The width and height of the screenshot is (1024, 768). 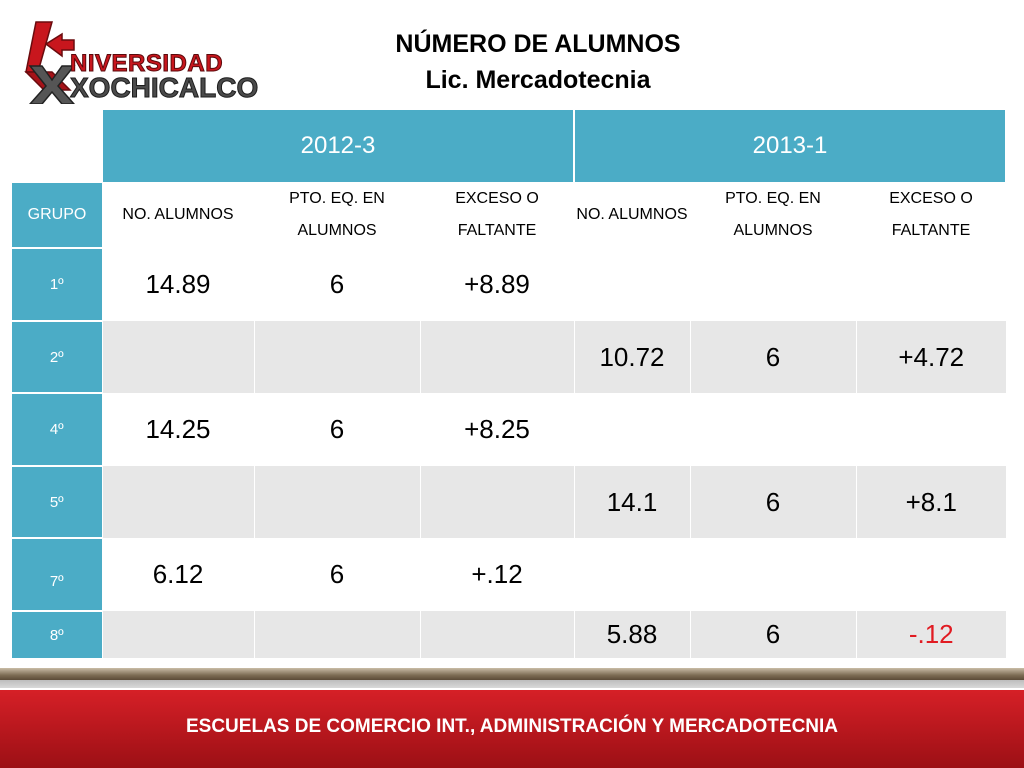 What do you see at coordinates (57, 429) in the screenshot?
I see `group-label: 4º` at bounding box center [57, 429].